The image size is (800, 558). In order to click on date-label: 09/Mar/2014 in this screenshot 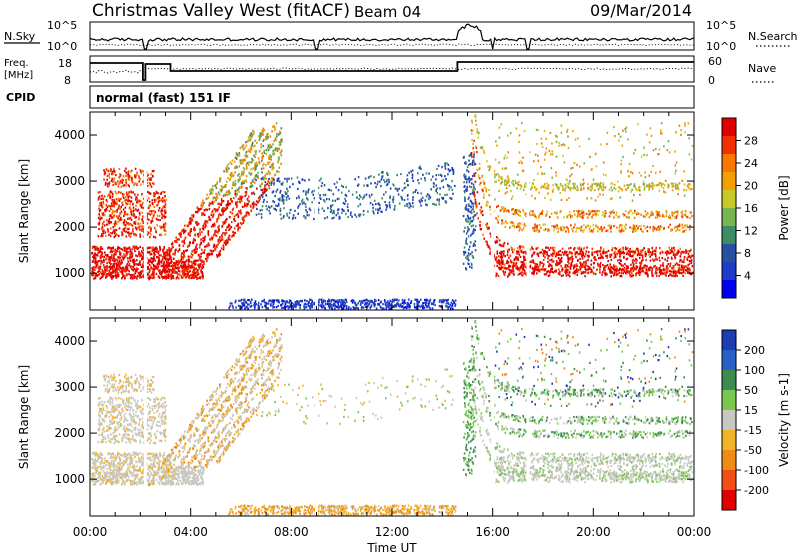, I will do `click(641, 10)`.